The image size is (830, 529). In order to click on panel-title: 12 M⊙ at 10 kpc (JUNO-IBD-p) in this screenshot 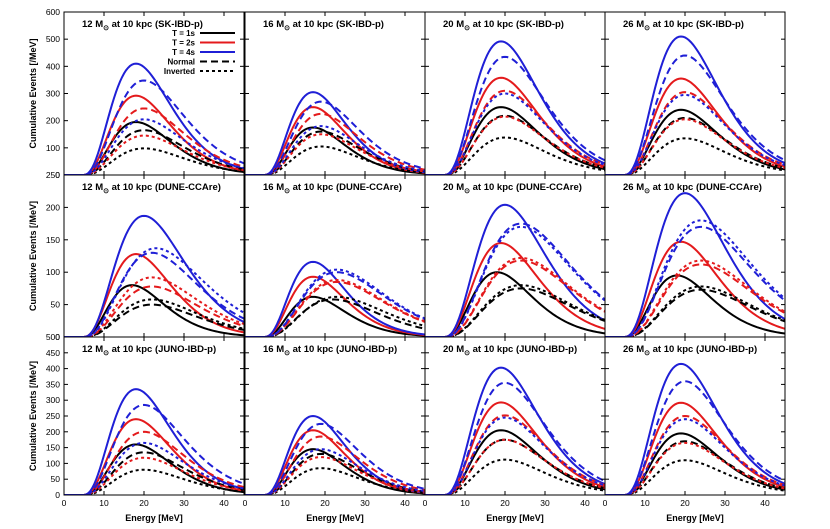, I will do `click(149, 350)`.